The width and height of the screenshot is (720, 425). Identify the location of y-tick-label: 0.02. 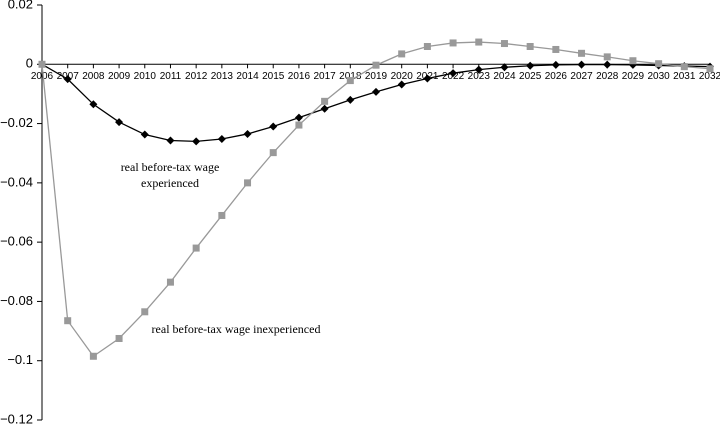
(20, 5).